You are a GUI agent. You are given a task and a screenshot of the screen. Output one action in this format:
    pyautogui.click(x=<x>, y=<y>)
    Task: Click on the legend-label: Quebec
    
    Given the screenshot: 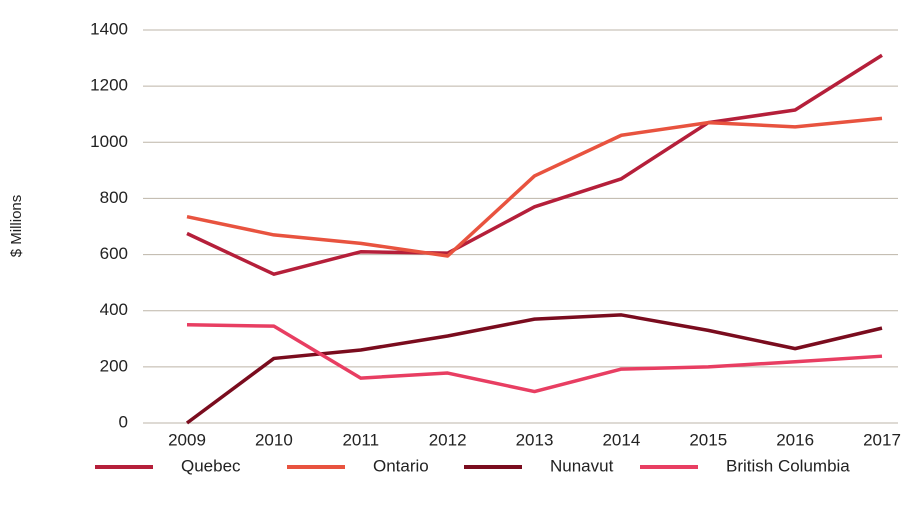 What is the action you would take?
    pyautogui.click(x=211, y=465)
    